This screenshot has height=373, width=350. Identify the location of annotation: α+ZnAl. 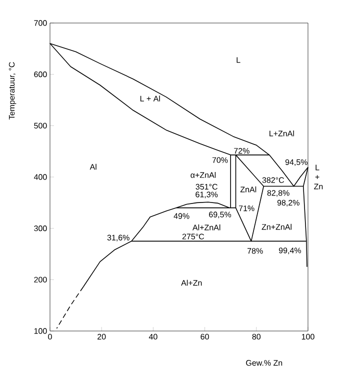
(203, 175).